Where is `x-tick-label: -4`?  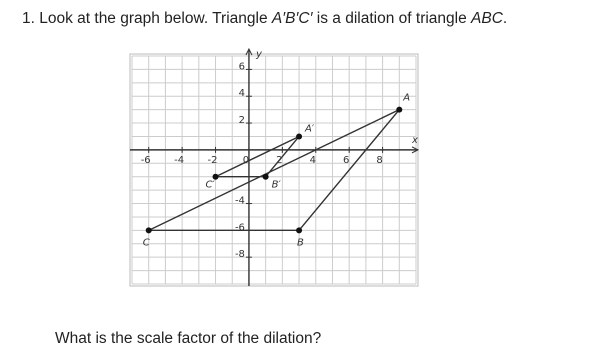
x-tick-label: -4 is located at coordinates (179, 160).